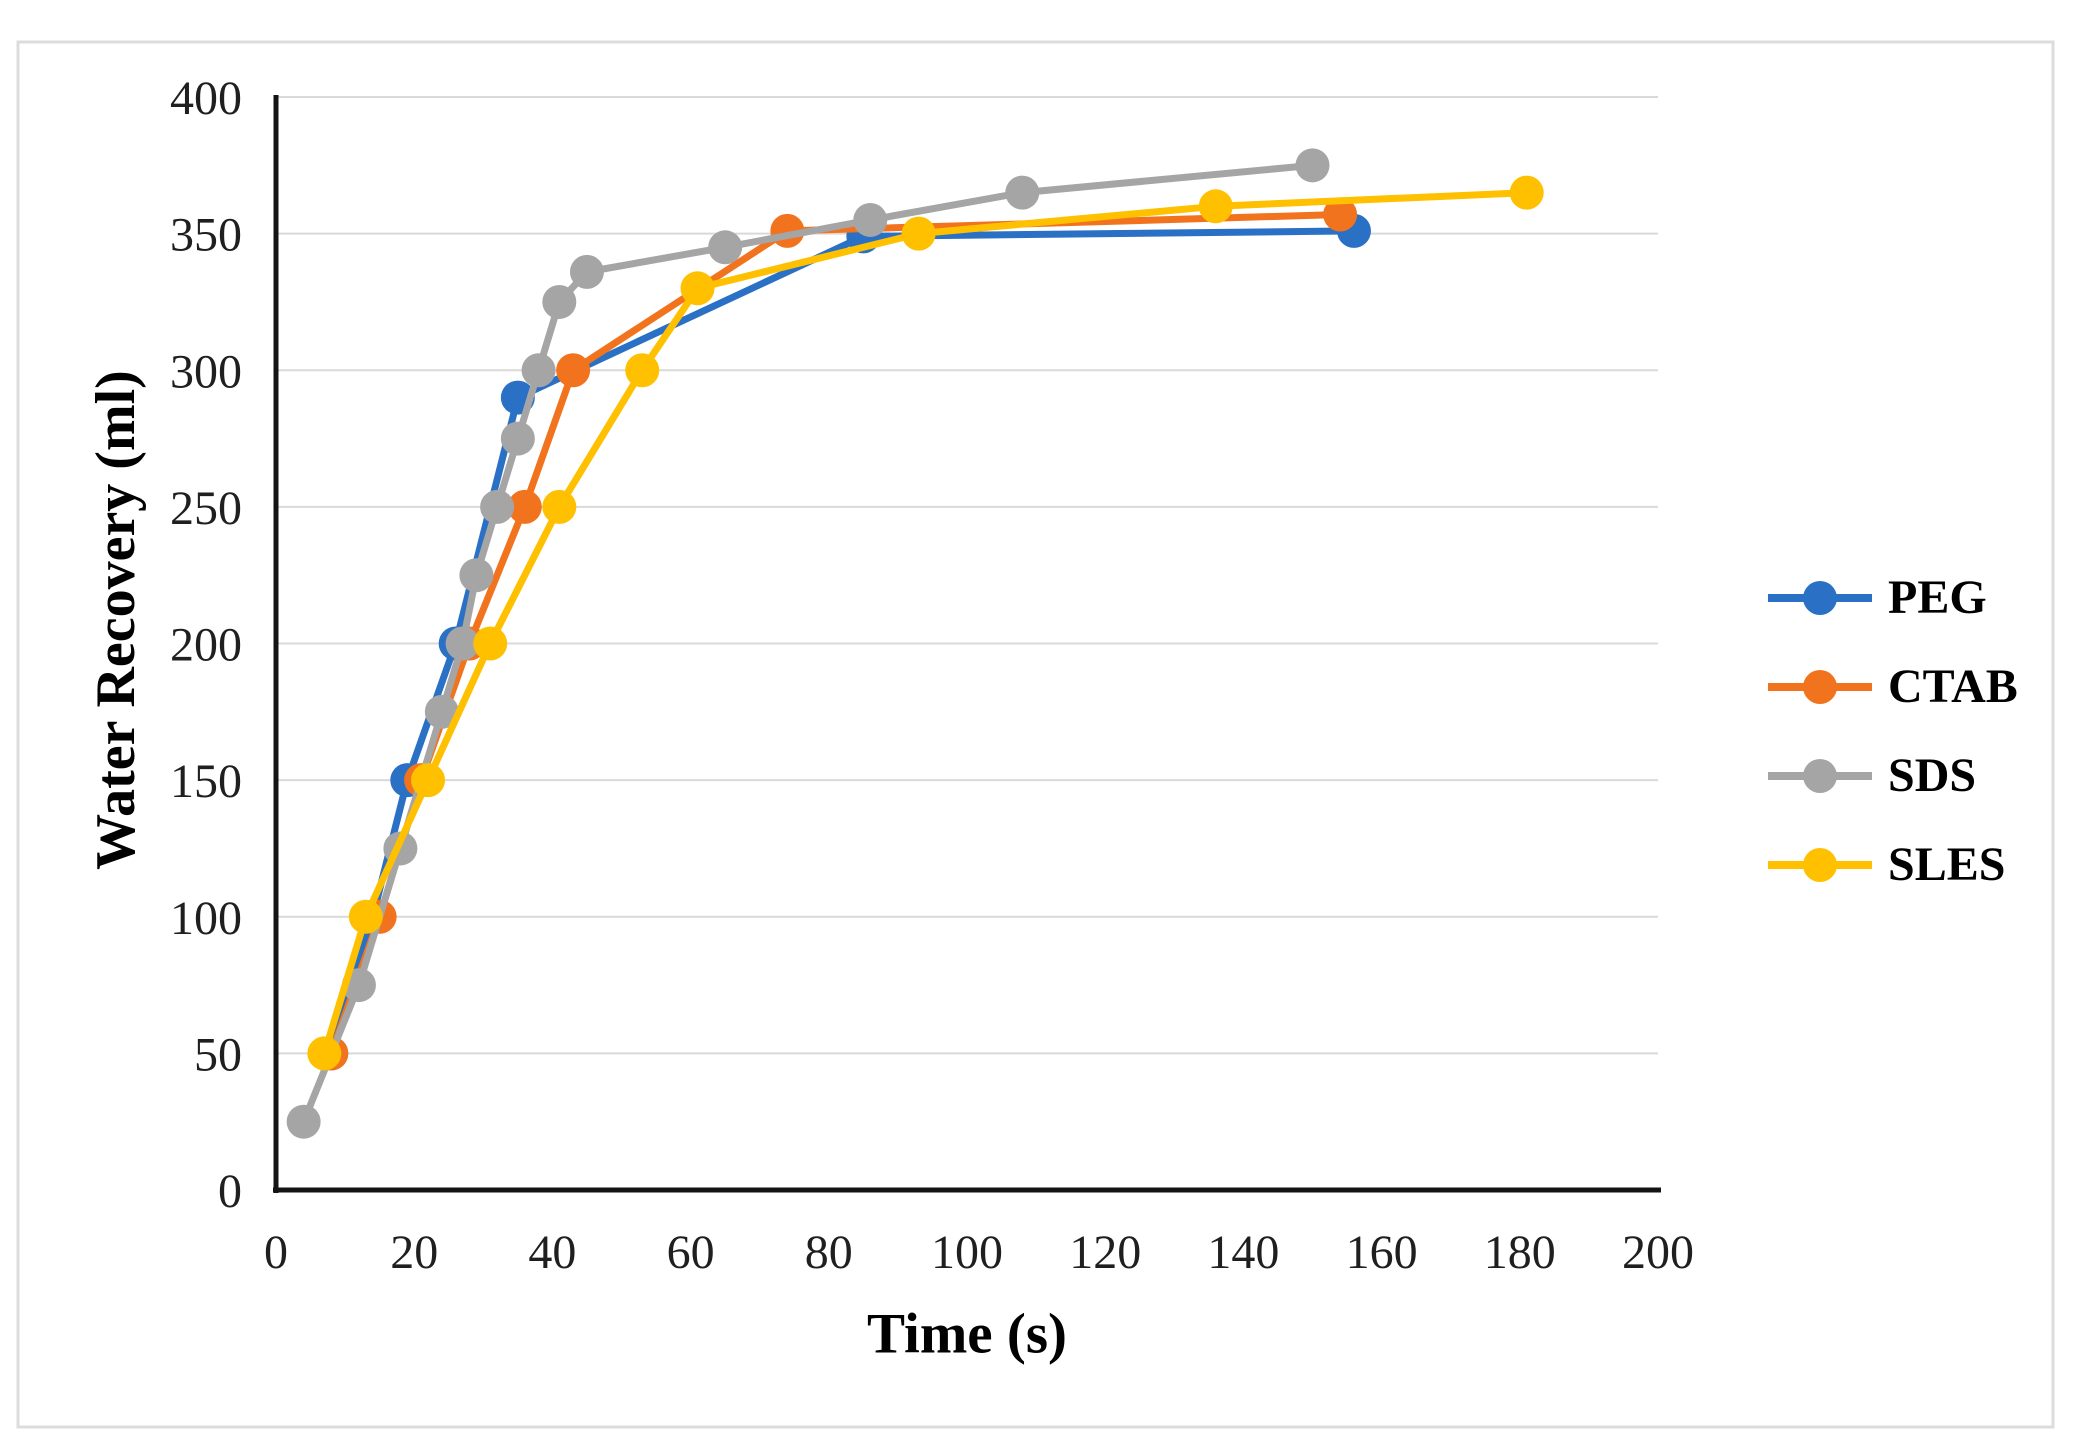  What do you see at coordinates (1947, 864) in the screenshot?
I see `legend-label: SLES` at bounding box center [1947, 864].